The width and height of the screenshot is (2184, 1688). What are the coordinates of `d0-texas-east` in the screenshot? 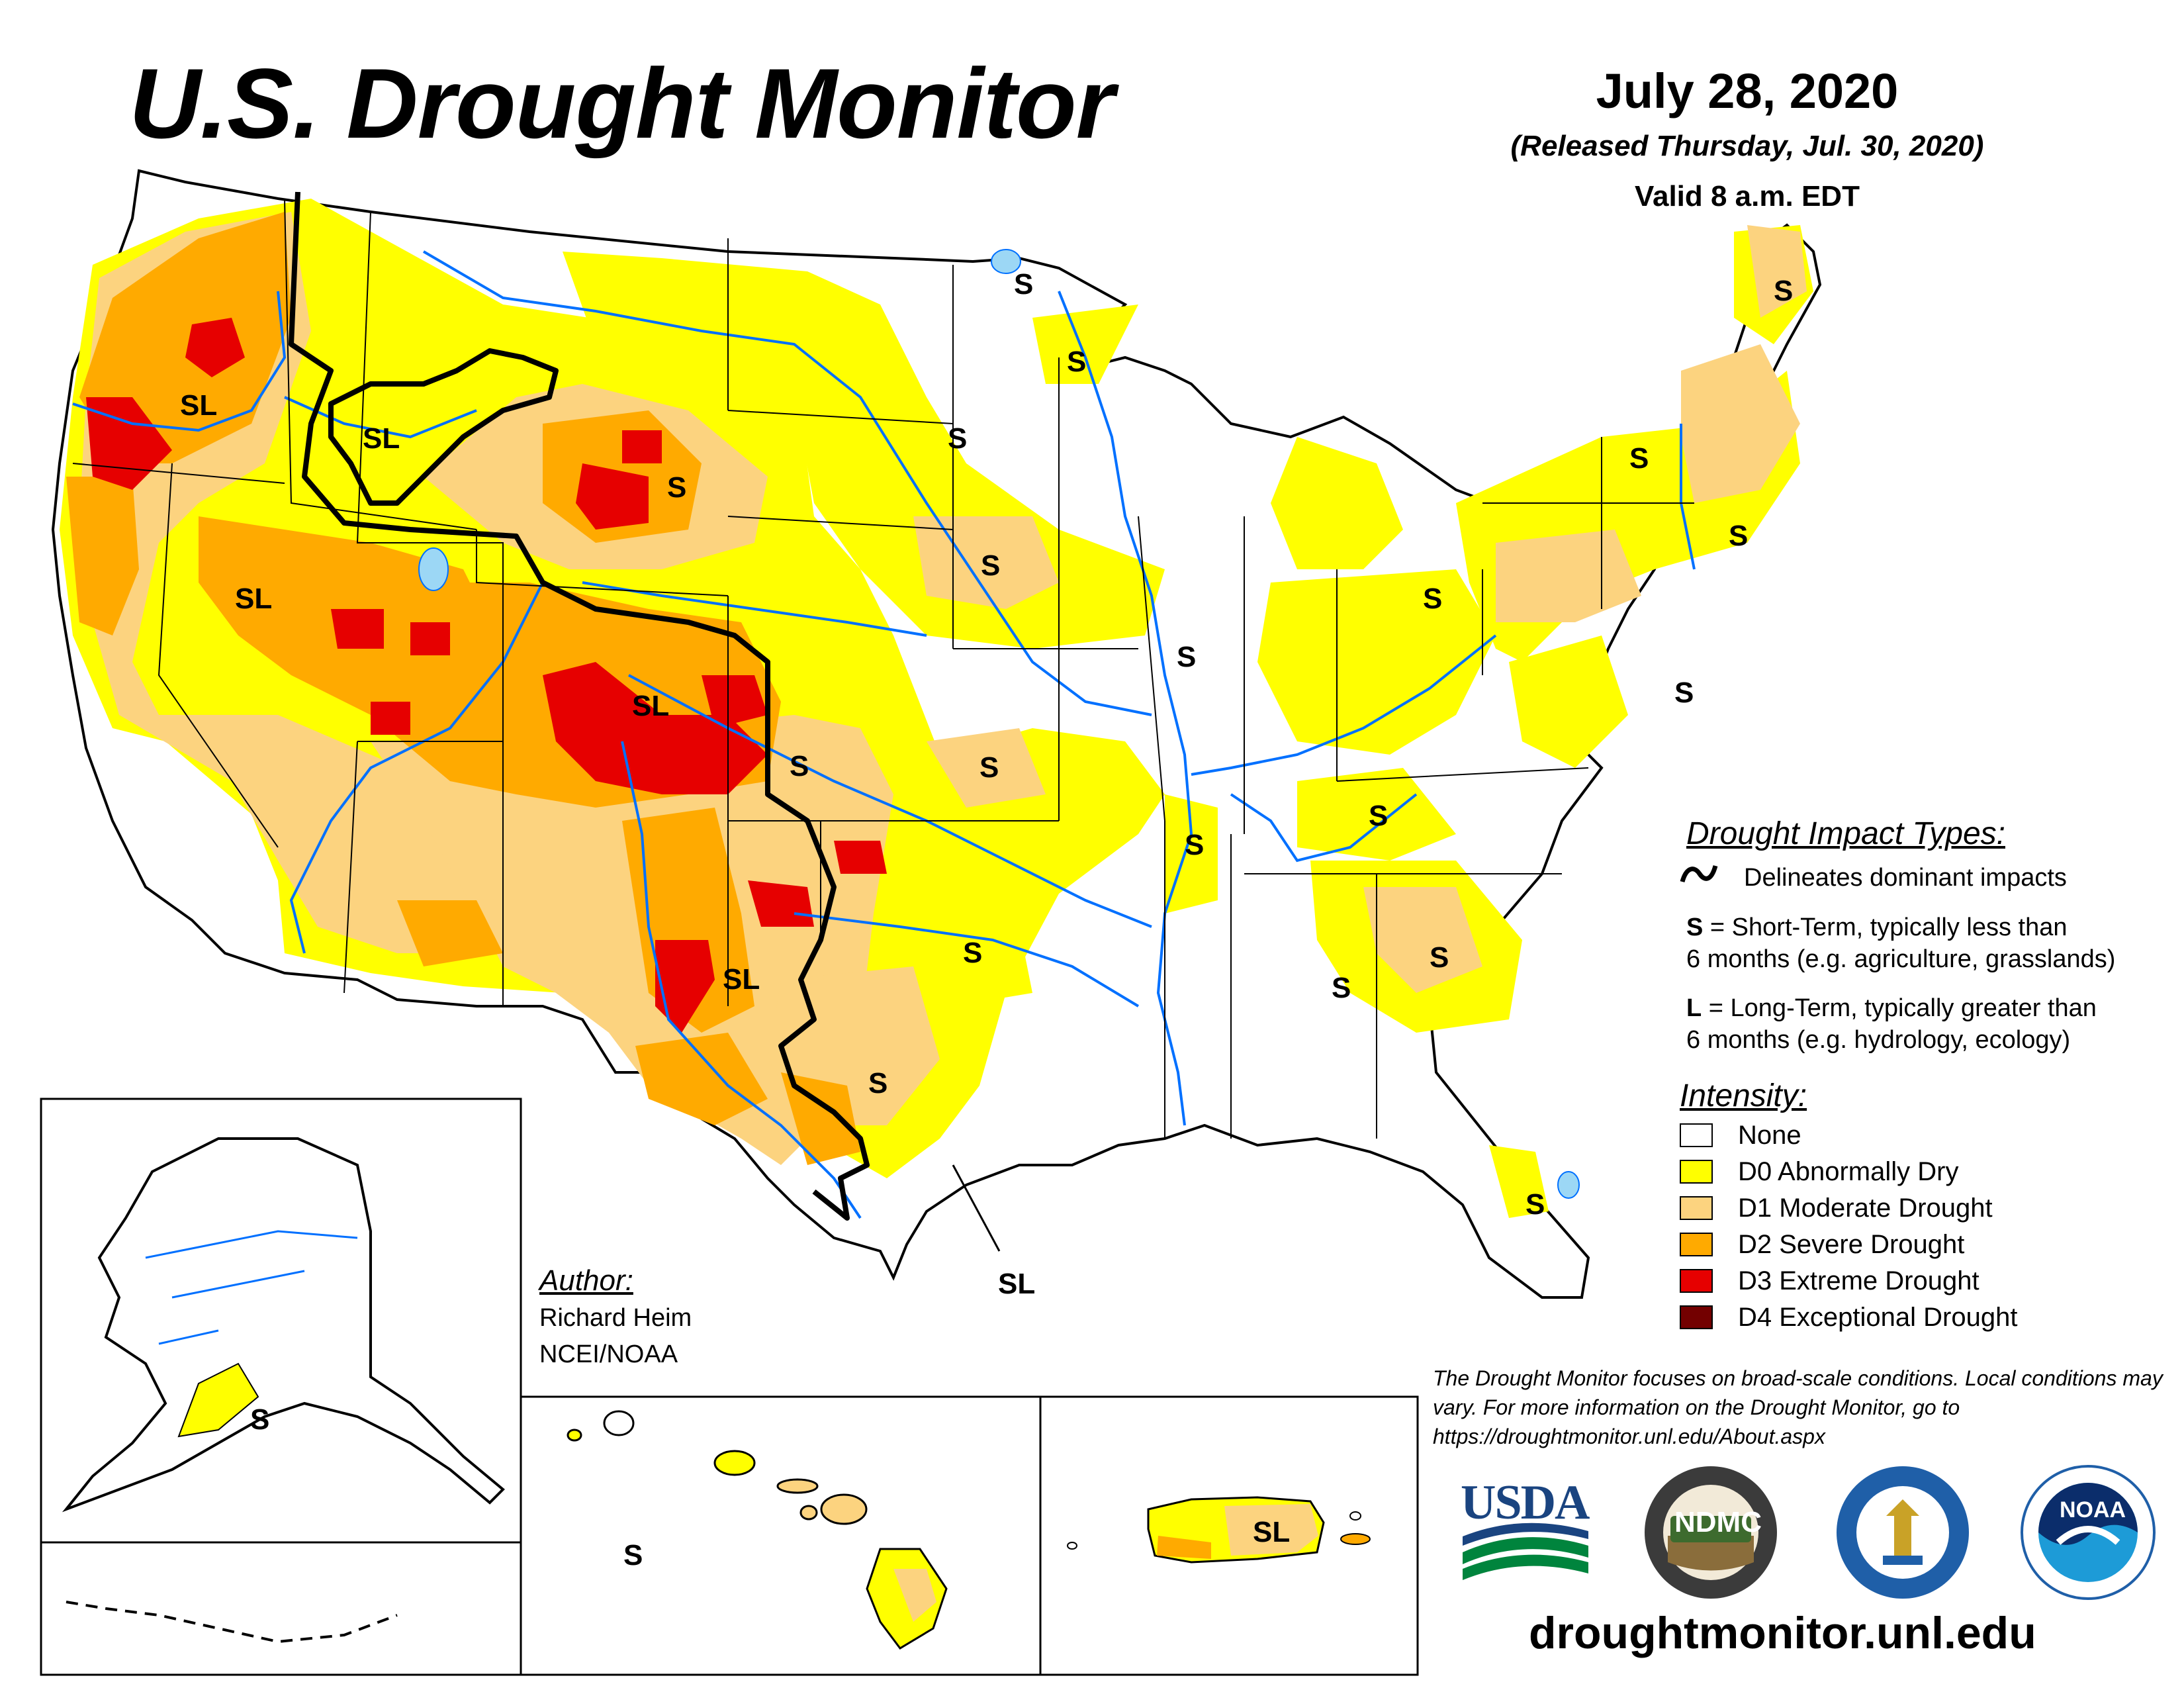 It's located at (986, 960).